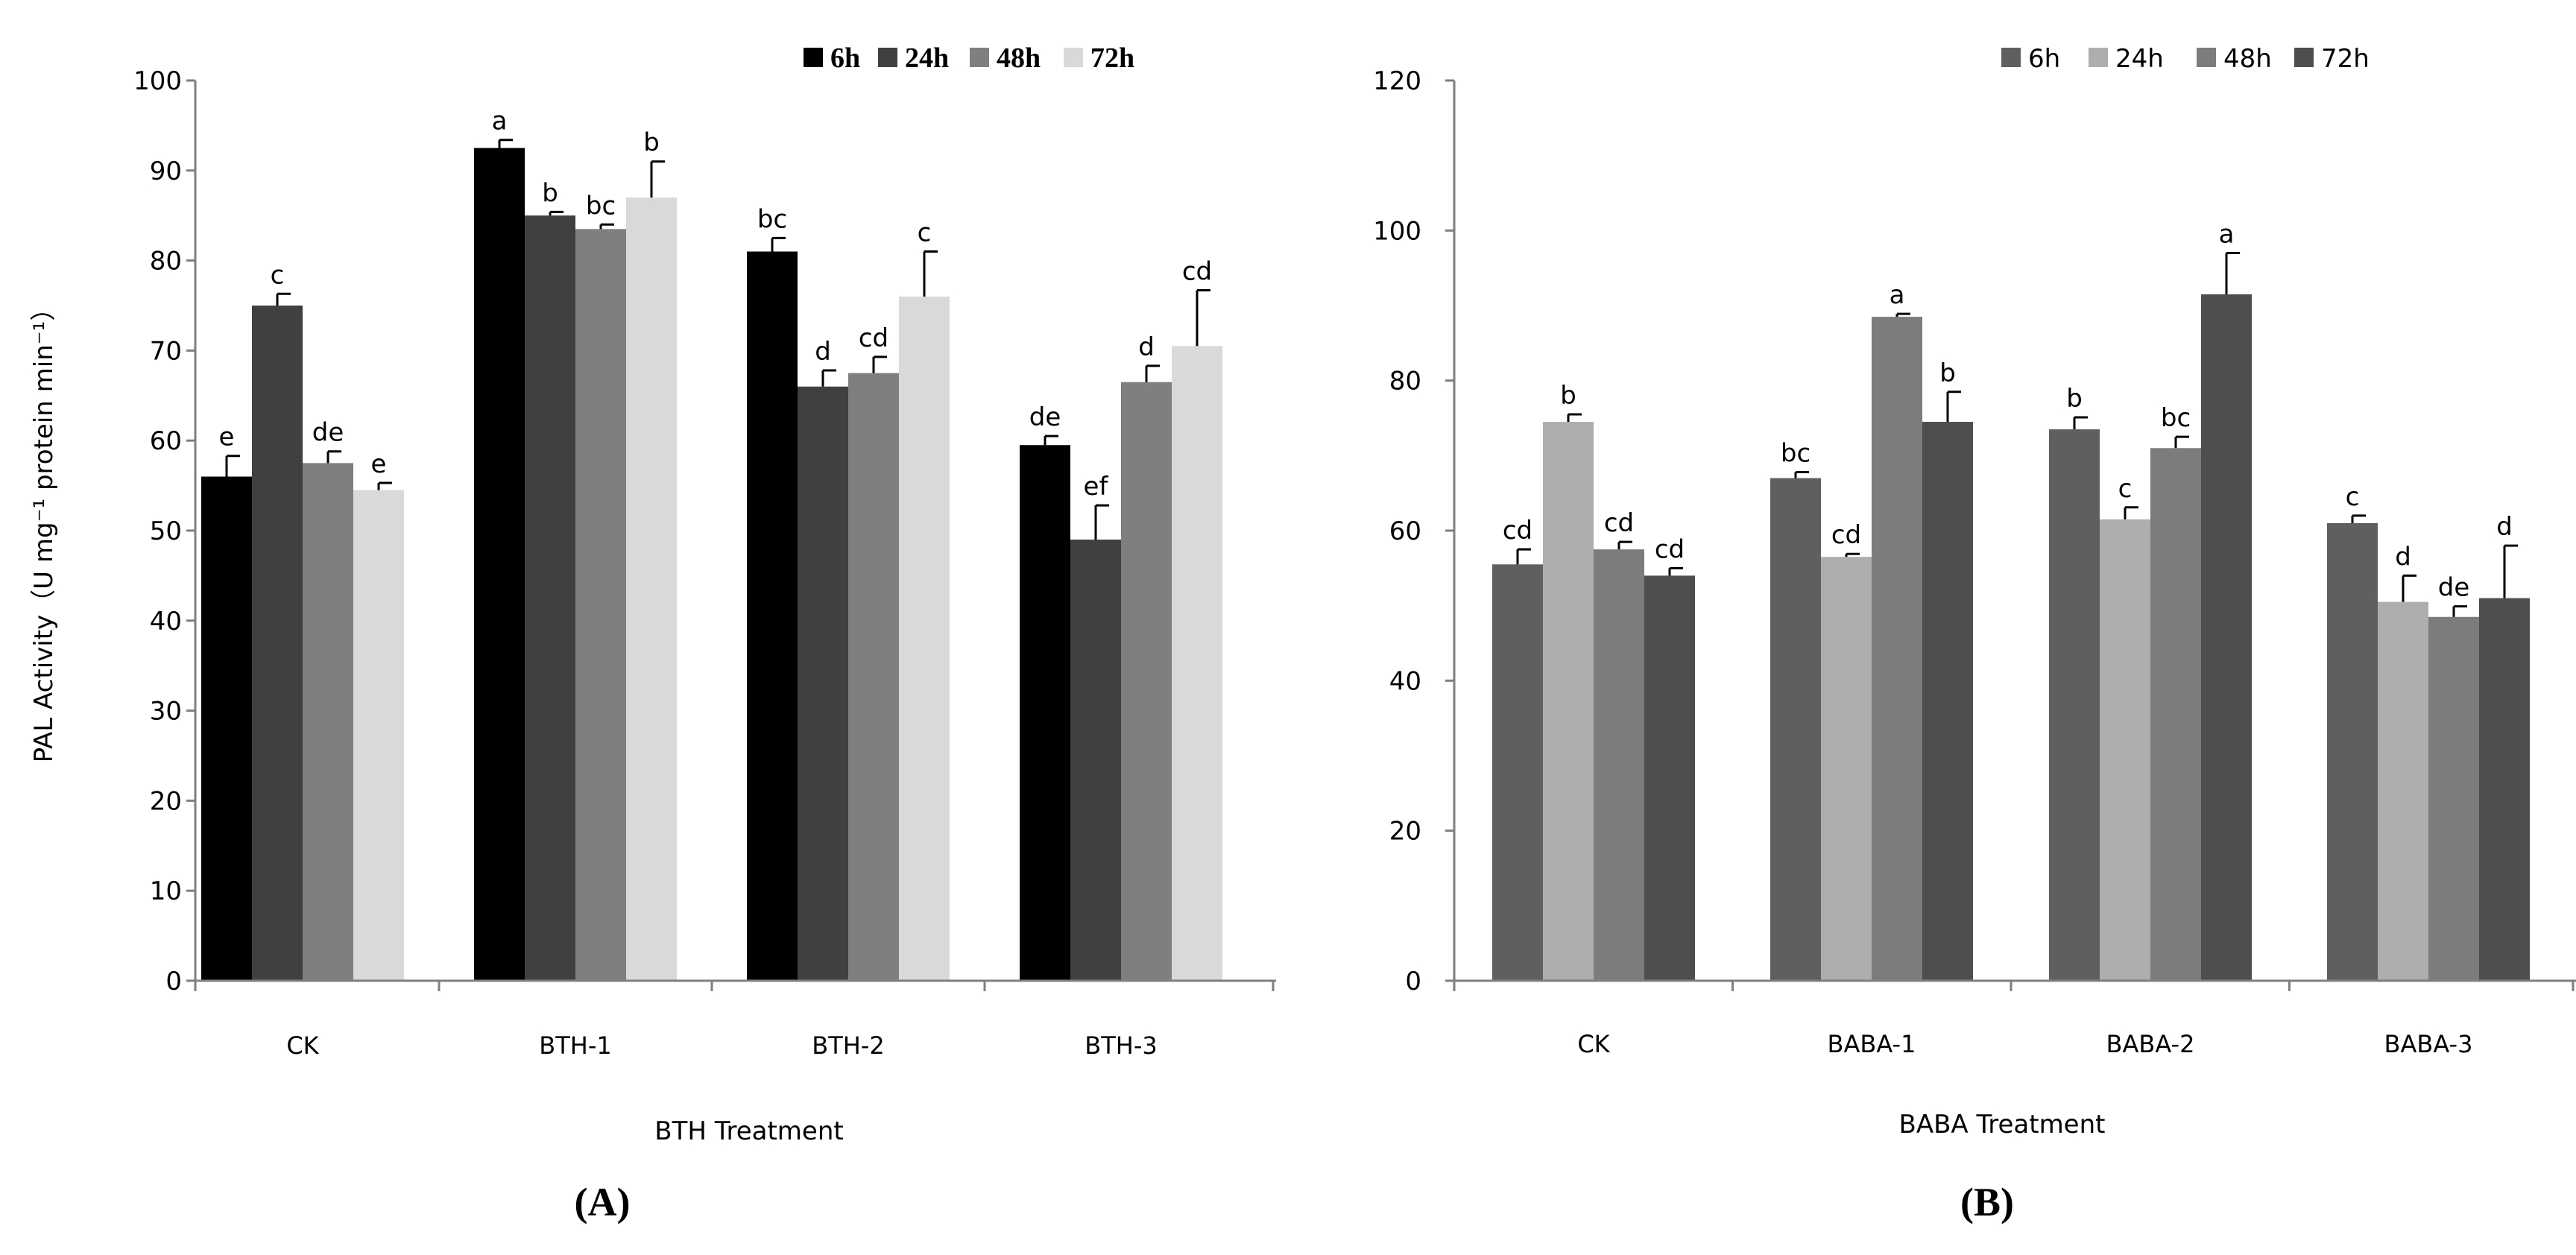  Describe the element at coordinates (813, 57) in the screenshot. I see `chart-a-legend-swatch-6h` at that location.